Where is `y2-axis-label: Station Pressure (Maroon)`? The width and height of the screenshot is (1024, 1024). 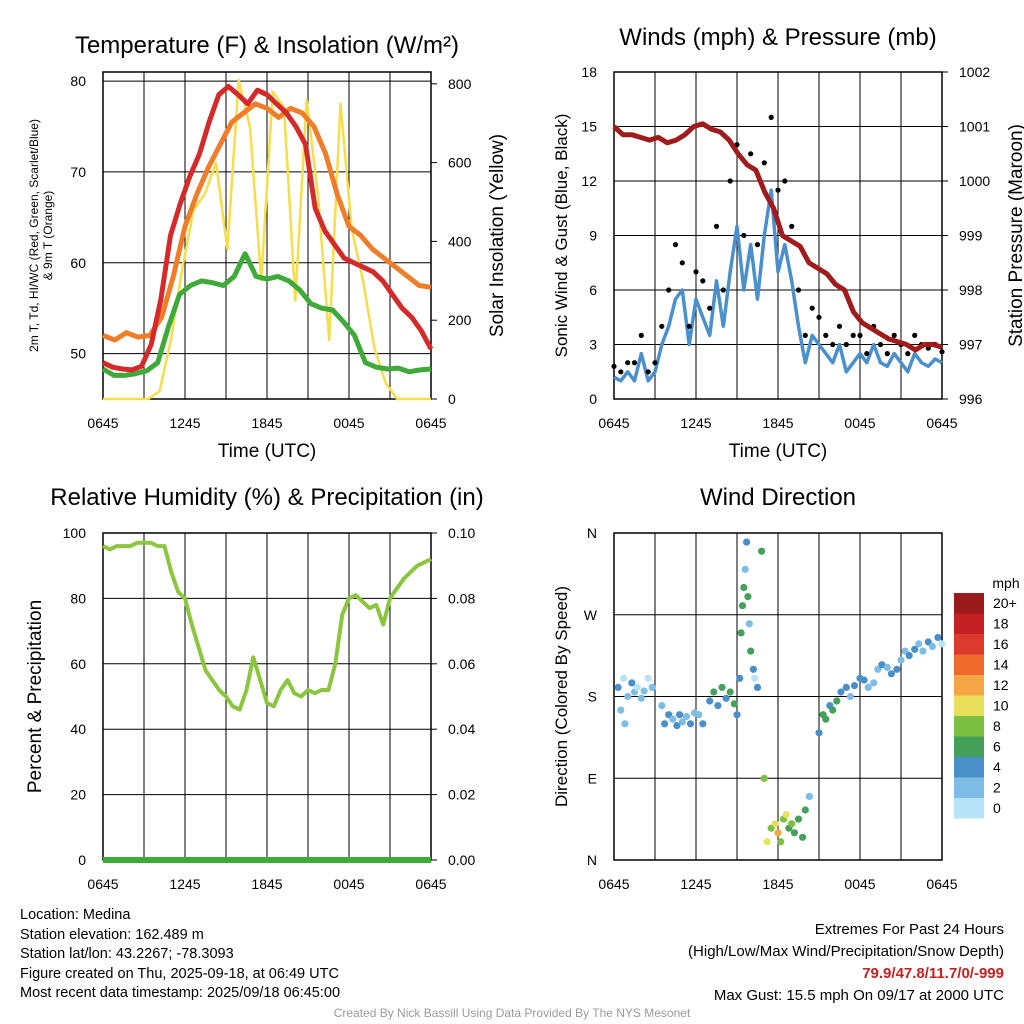
y2-axis-label: Station Pressure (Maroon) is located at coordinates (1015, 235).